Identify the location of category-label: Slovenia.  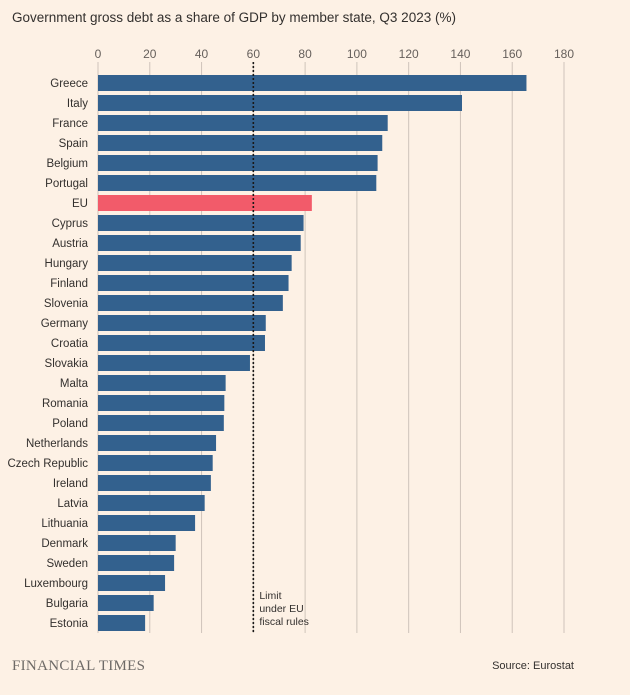
(66, 304).